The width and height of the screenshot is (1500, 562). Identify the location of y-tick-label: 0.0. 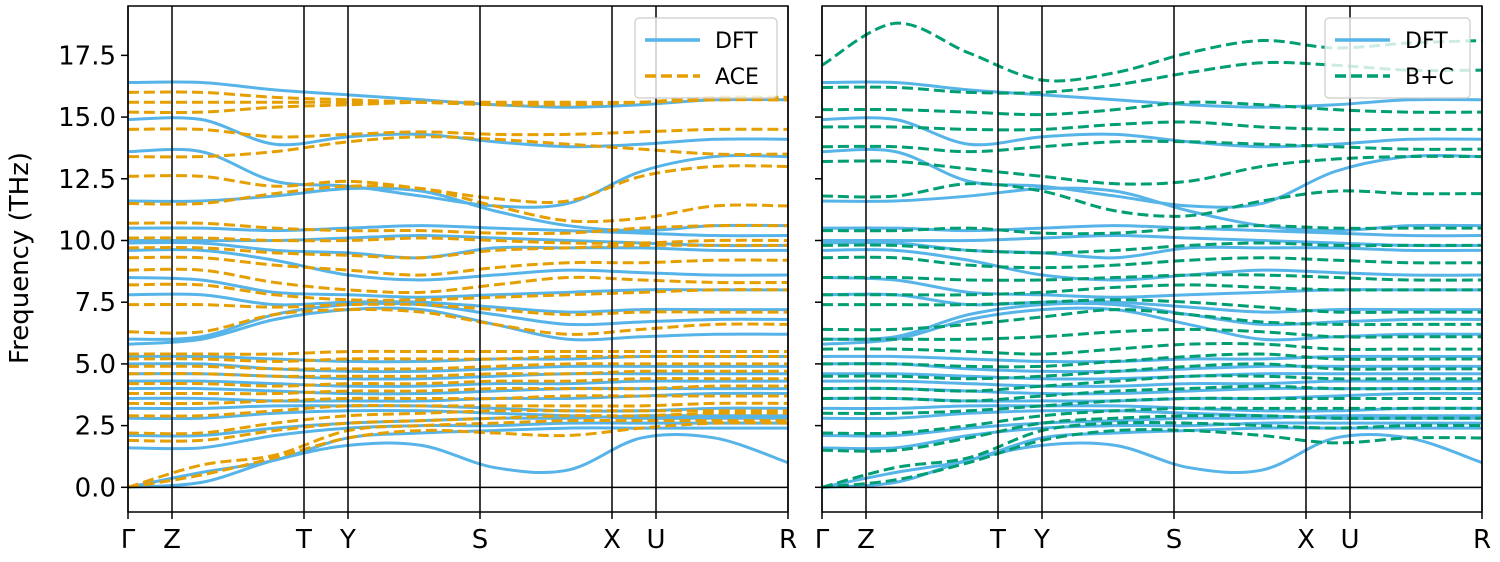
(95, 488).